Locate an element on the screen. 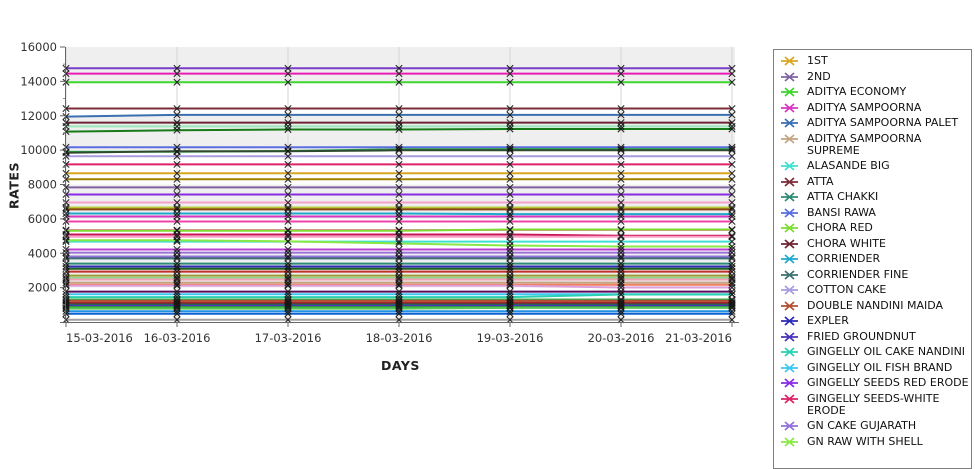 Image resolution: width=975 pixels, height=469 pixels. legend-item: GN RAW WITH SHELL is located at coordinates (875, 441).